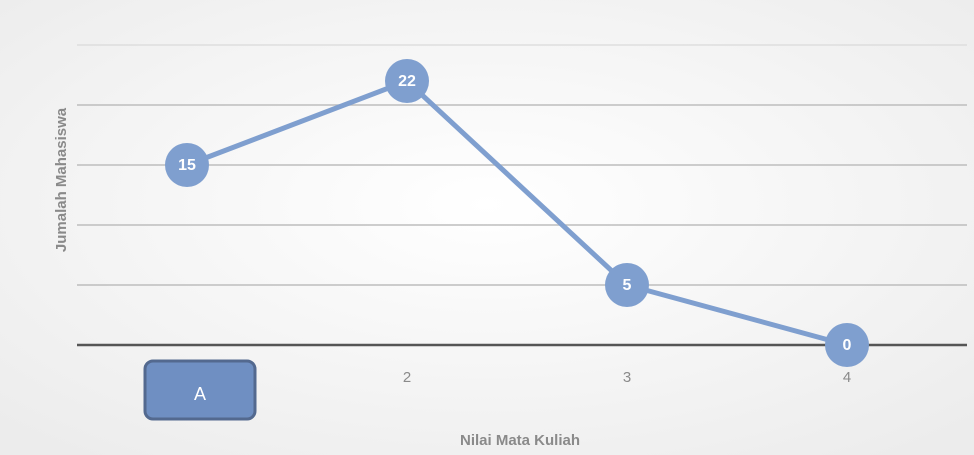 Image resolution: width=974 pixels, height=455 pixels. I want to click on data-label: 22, so click(407, 81).